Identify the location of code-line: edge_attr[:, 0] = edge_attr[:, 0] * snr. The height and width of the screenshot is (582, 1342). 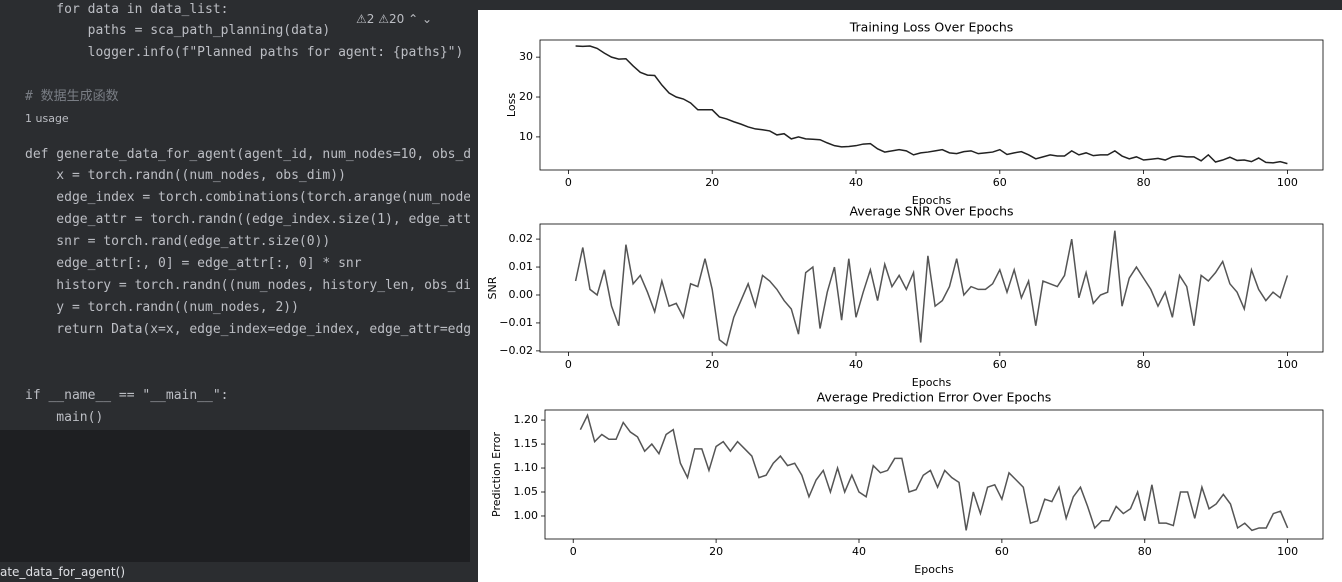
(193, 263).